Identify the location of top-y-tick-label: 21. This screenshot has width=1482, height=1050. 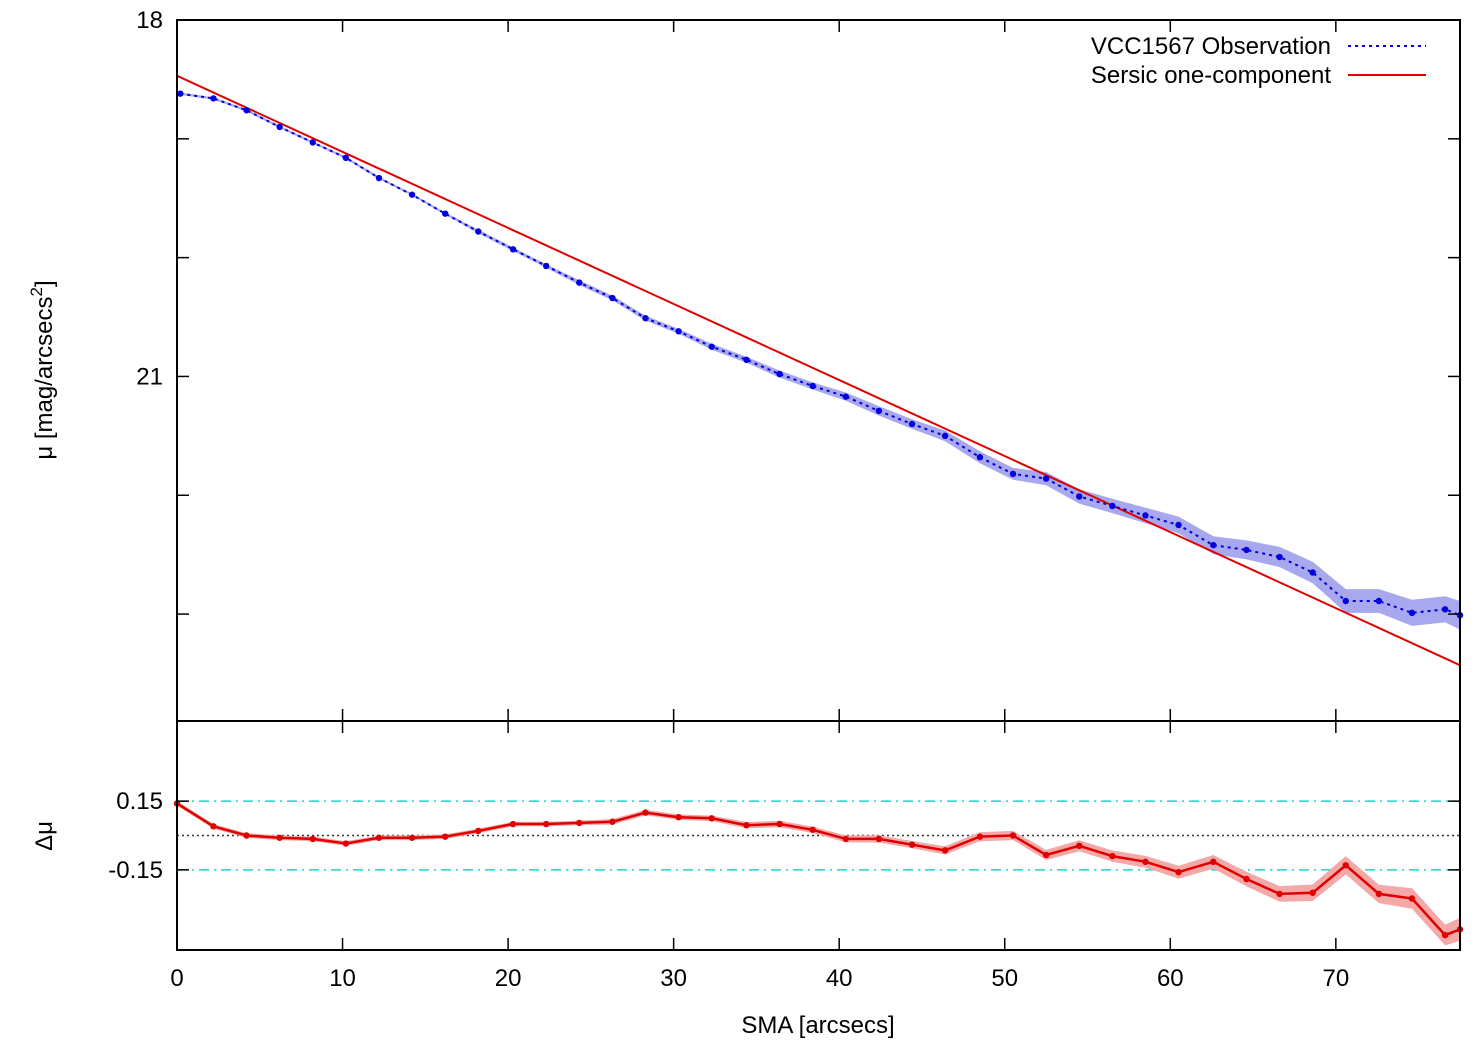
(149, 376).